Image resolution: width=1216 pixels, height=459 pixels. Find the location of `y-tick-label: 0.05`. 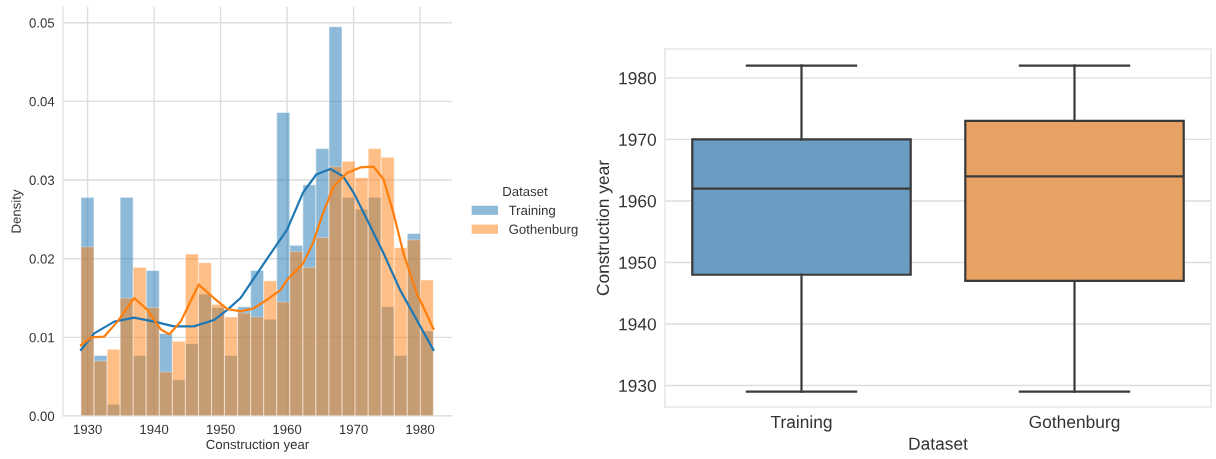

y-tick-label: 0.05 is located at coordinates (42, 23).